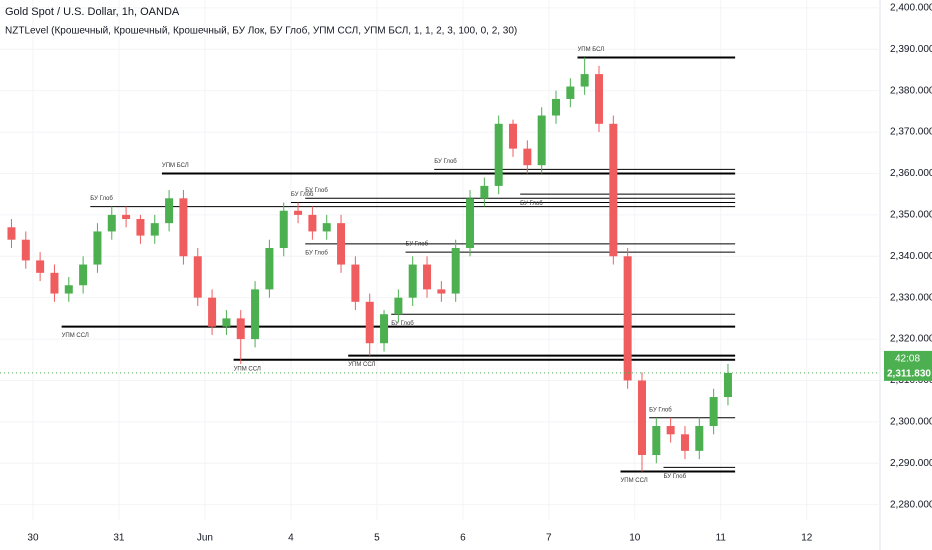 The height and width of the screenshot is (550, 932). I want to click on y-tick-label: 2,380.000, so click(911, 90).